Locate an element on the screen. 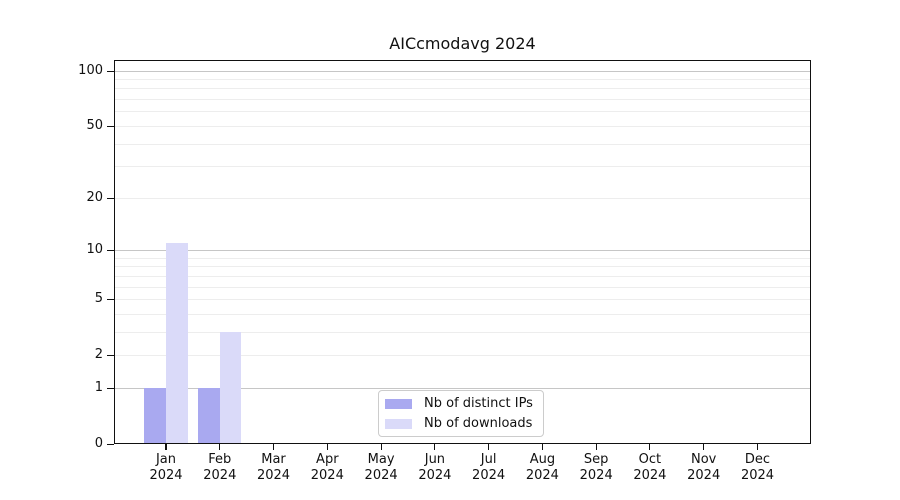  legend-item-distinct-ips: Nb of distinct IPs is located at coordinates (461, 403).